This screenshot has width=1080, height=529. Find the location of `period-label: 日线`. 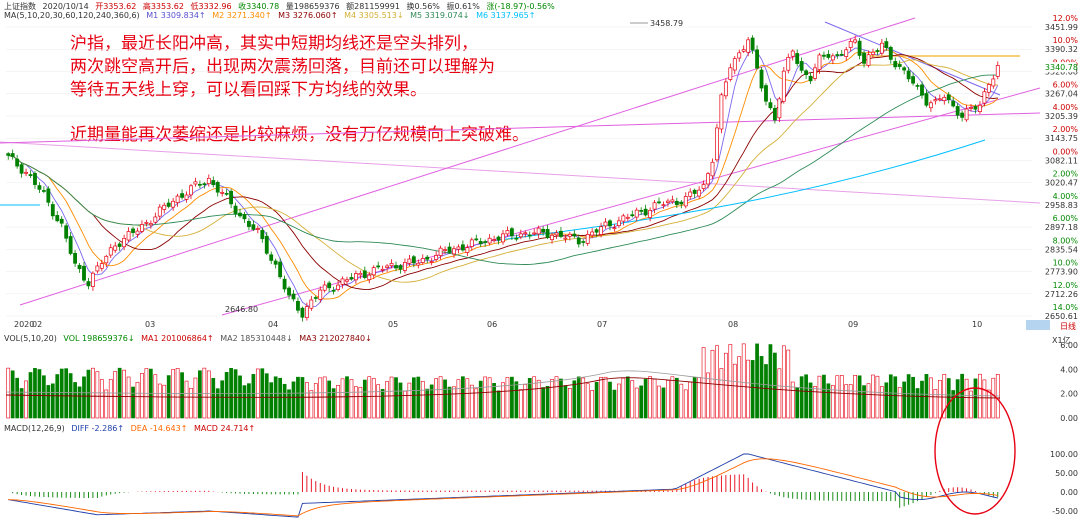

period-label: 日线 is located at coordinates (1068, 326).